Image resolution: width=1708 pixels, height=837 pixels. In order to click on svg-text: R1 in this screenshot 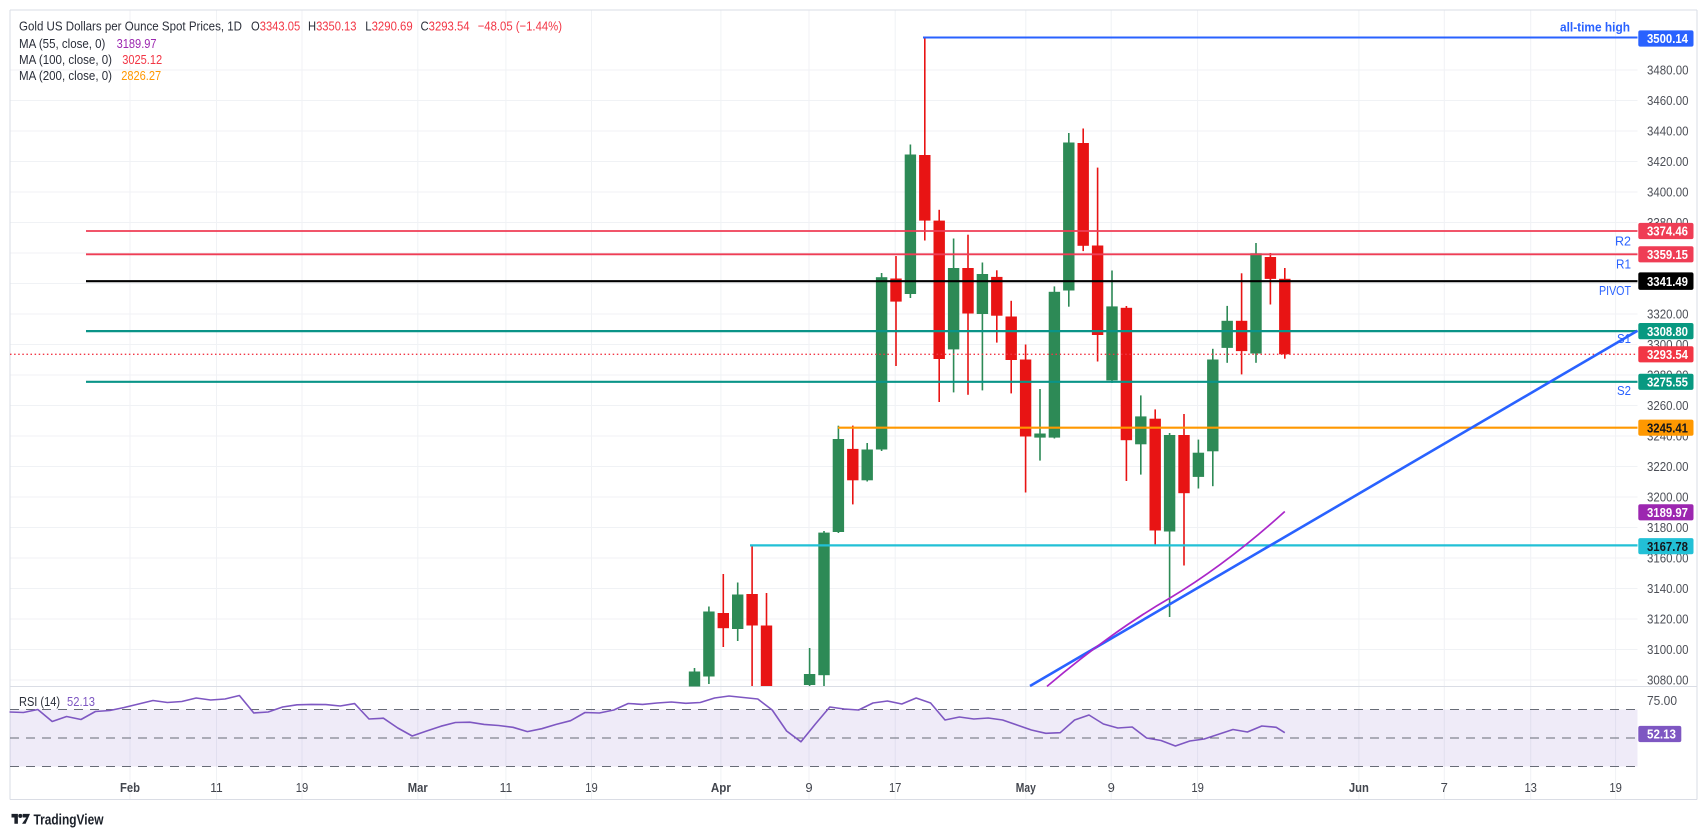, I will do `click(1623, 264)`.